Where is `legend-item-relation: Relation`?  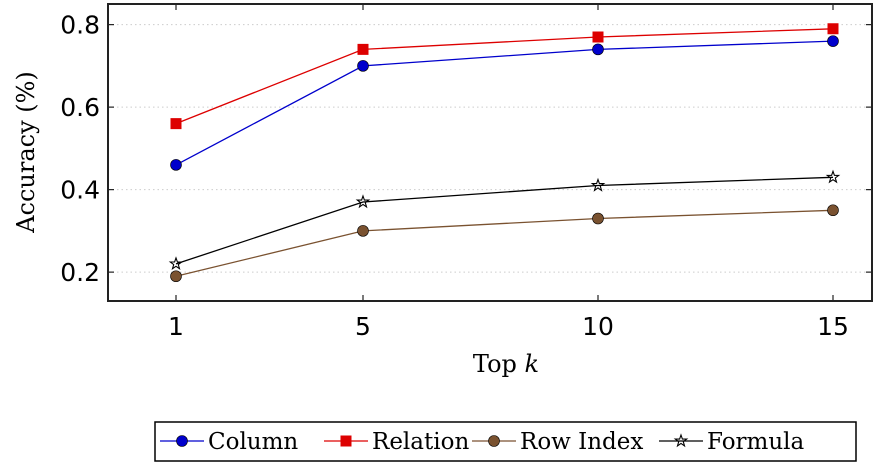
legend-item-relation: Relation is located at coordinates (396, 442).